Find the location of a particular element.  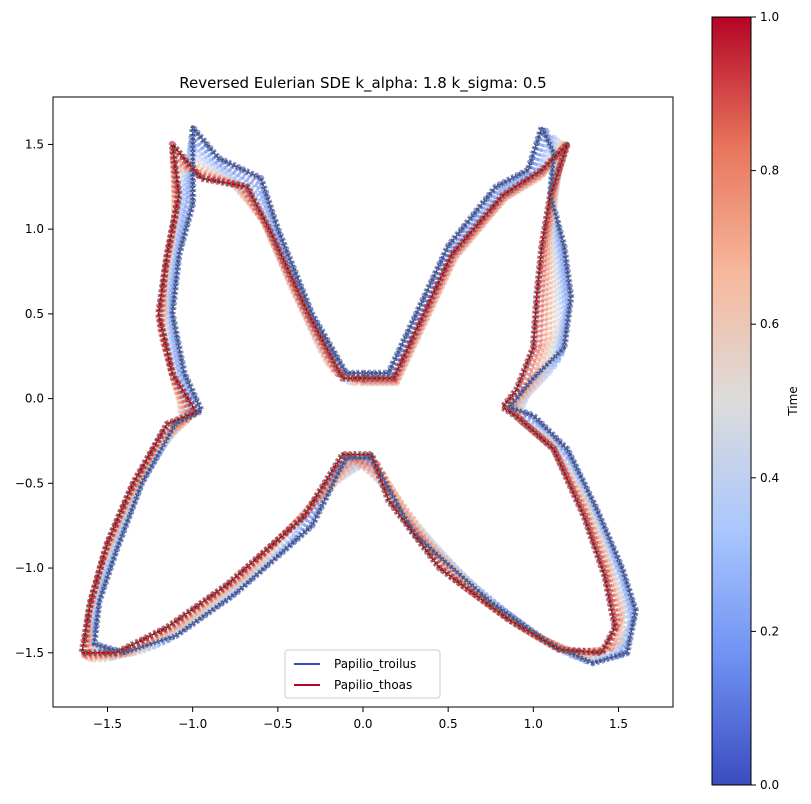

y-axis: −1.5 −1.0 −0.5 0.0 0.5 1.0 1.5 is located at coordinates (34, 398).